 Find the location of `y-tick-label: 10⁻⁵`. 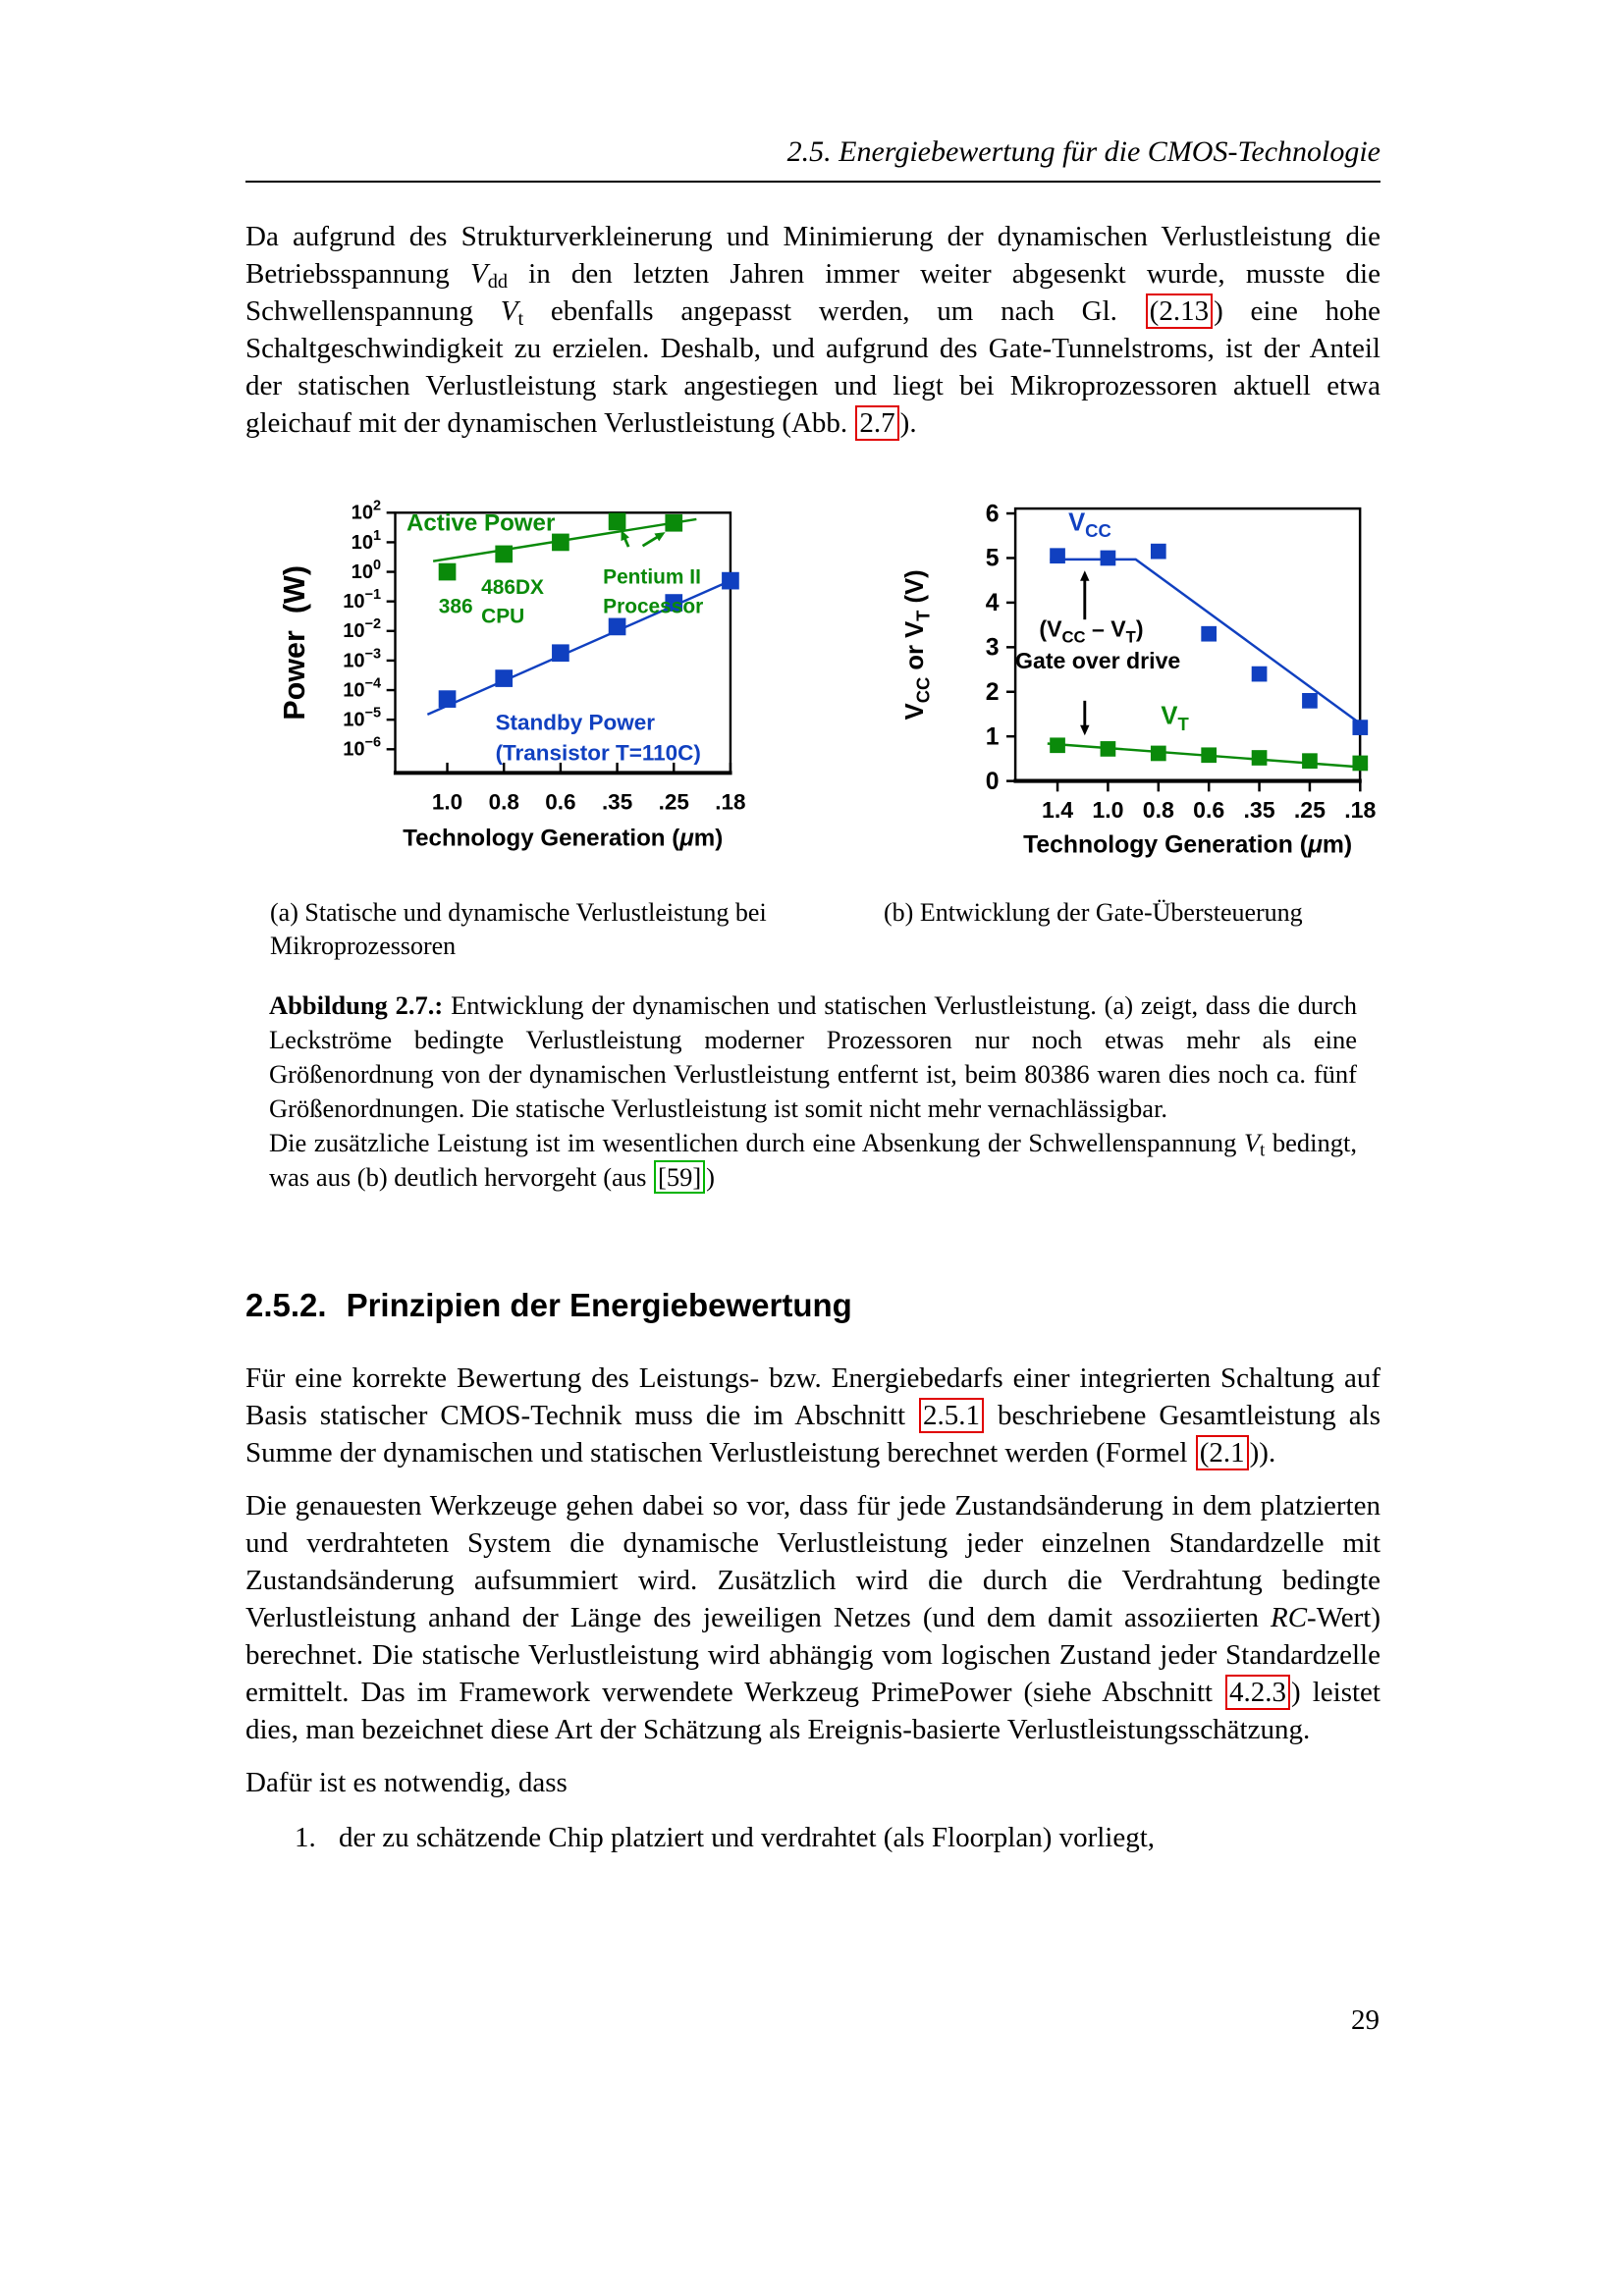

y-tick-label: 10⁻⁵ is located at coordinates (362, 719).